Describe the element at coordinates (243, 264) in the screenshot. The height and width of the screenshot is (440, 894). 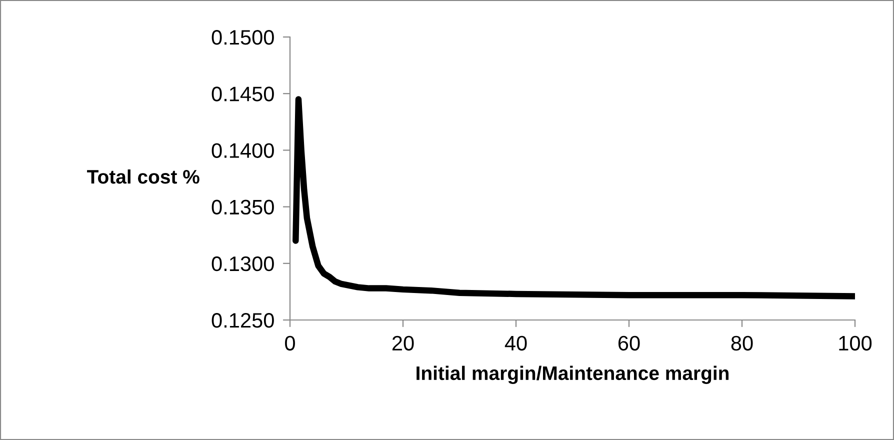
I see `y-tick-label: 0.1300` at that location.